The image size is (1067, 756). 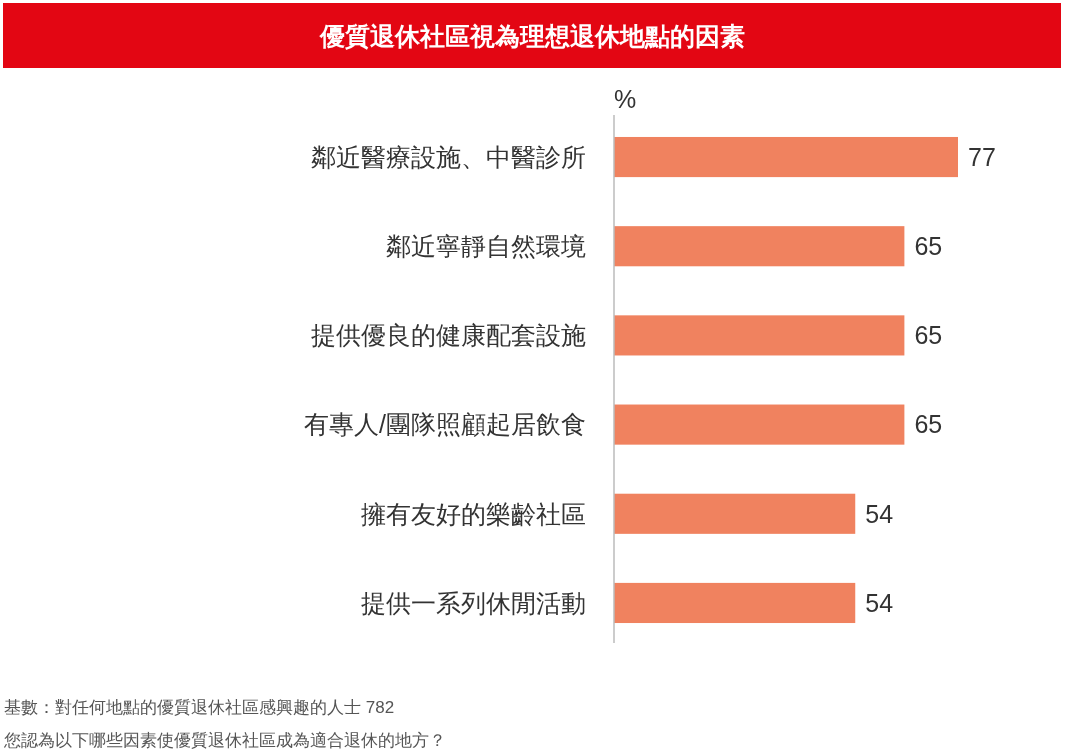 What do you see at coordinates (224, 740) in the screenshot?
I see `text: 您認為以下哪些因素使優質退休社區成為適合退休的地方？` at bounding box center [224, 740].